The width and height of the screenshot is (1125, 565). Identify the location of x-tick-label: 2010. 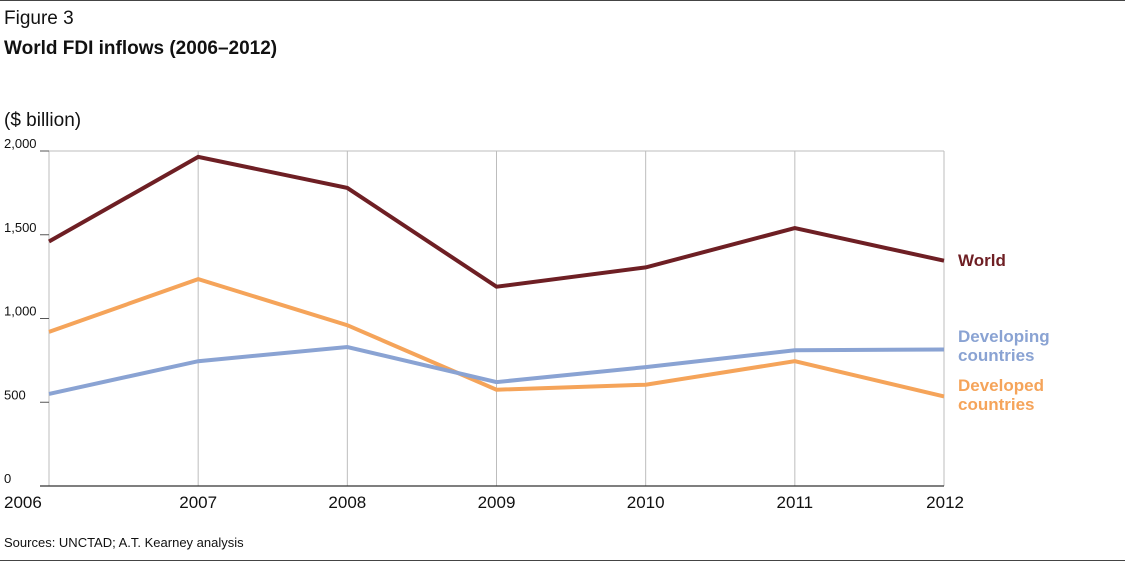
(646, 502).